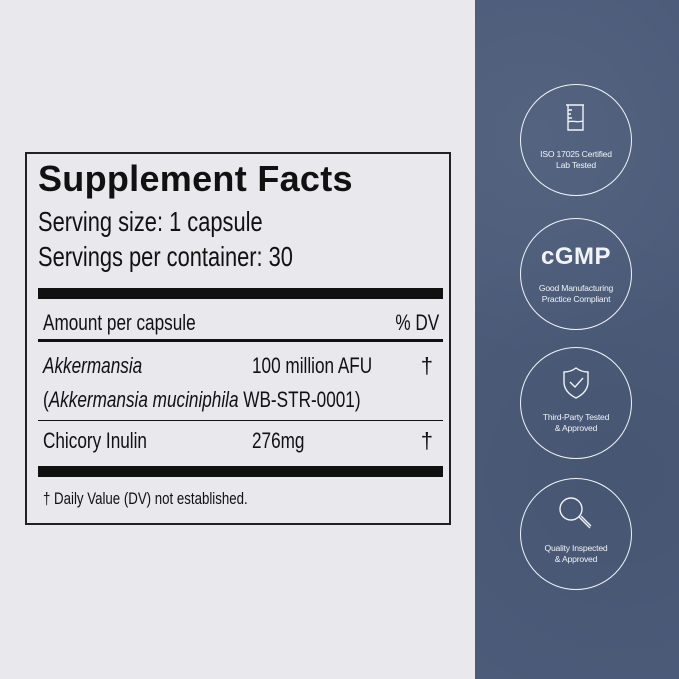  What do you see at coordinates (165, 256) in the screenshot?
I see `servings-per-container: Servings per container: 30` at bounding box center [165, 256].